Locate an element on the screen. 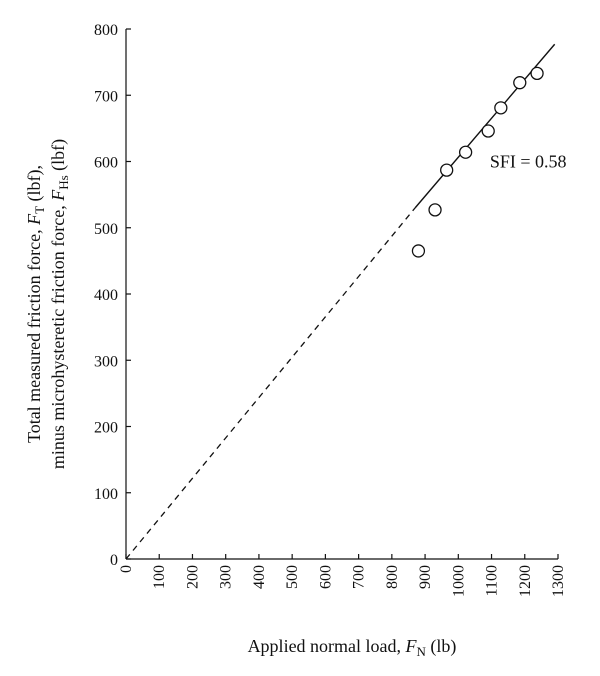  x-tick-label: 400 is located at coordinates (259, 577).